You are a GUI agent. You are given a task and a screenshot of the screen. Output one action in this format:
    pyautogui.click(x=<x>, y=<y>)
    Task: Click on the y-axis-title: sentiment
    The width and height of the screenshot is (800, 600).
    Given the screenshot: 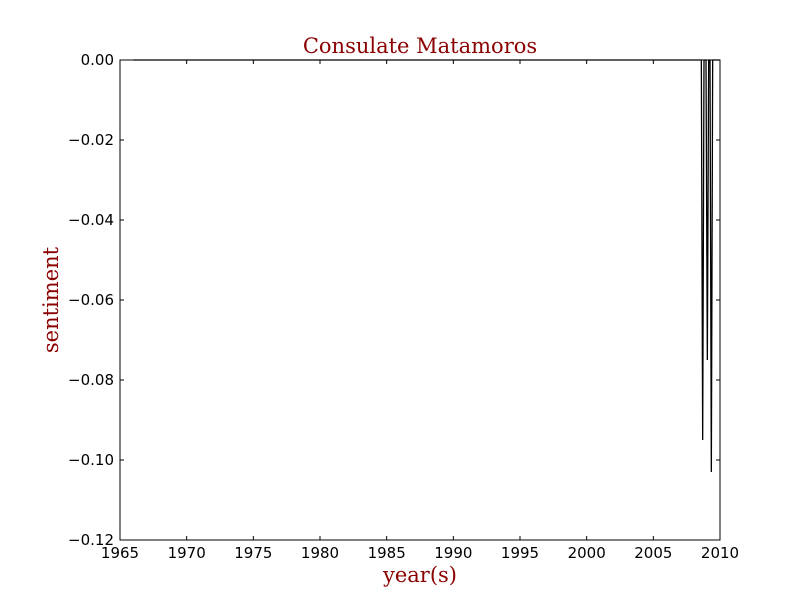 What is the action you would take?
    pyautogui.click(x=51, y=299)
    